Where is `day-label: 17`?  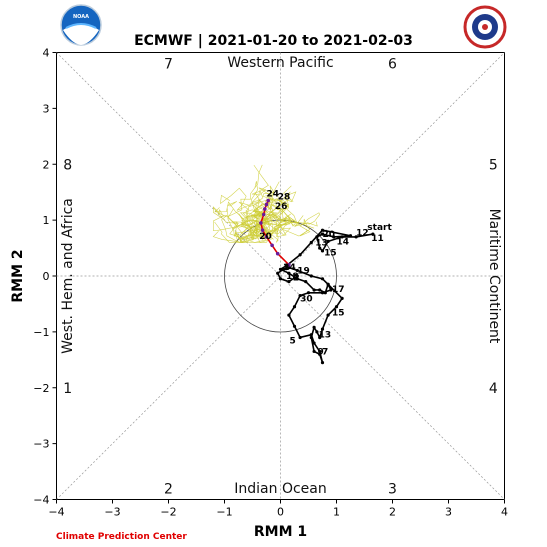 day-label: 17 is located at coordinates (338, 290).